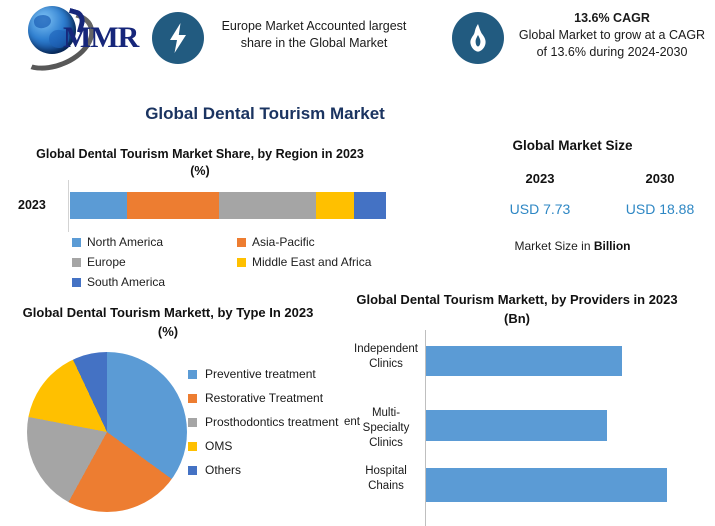 The image size is (715, 526). Describe the element at coordinates (612, 246) in the screenshot. I see `market-size-footnote-unit: Billion` at that location.